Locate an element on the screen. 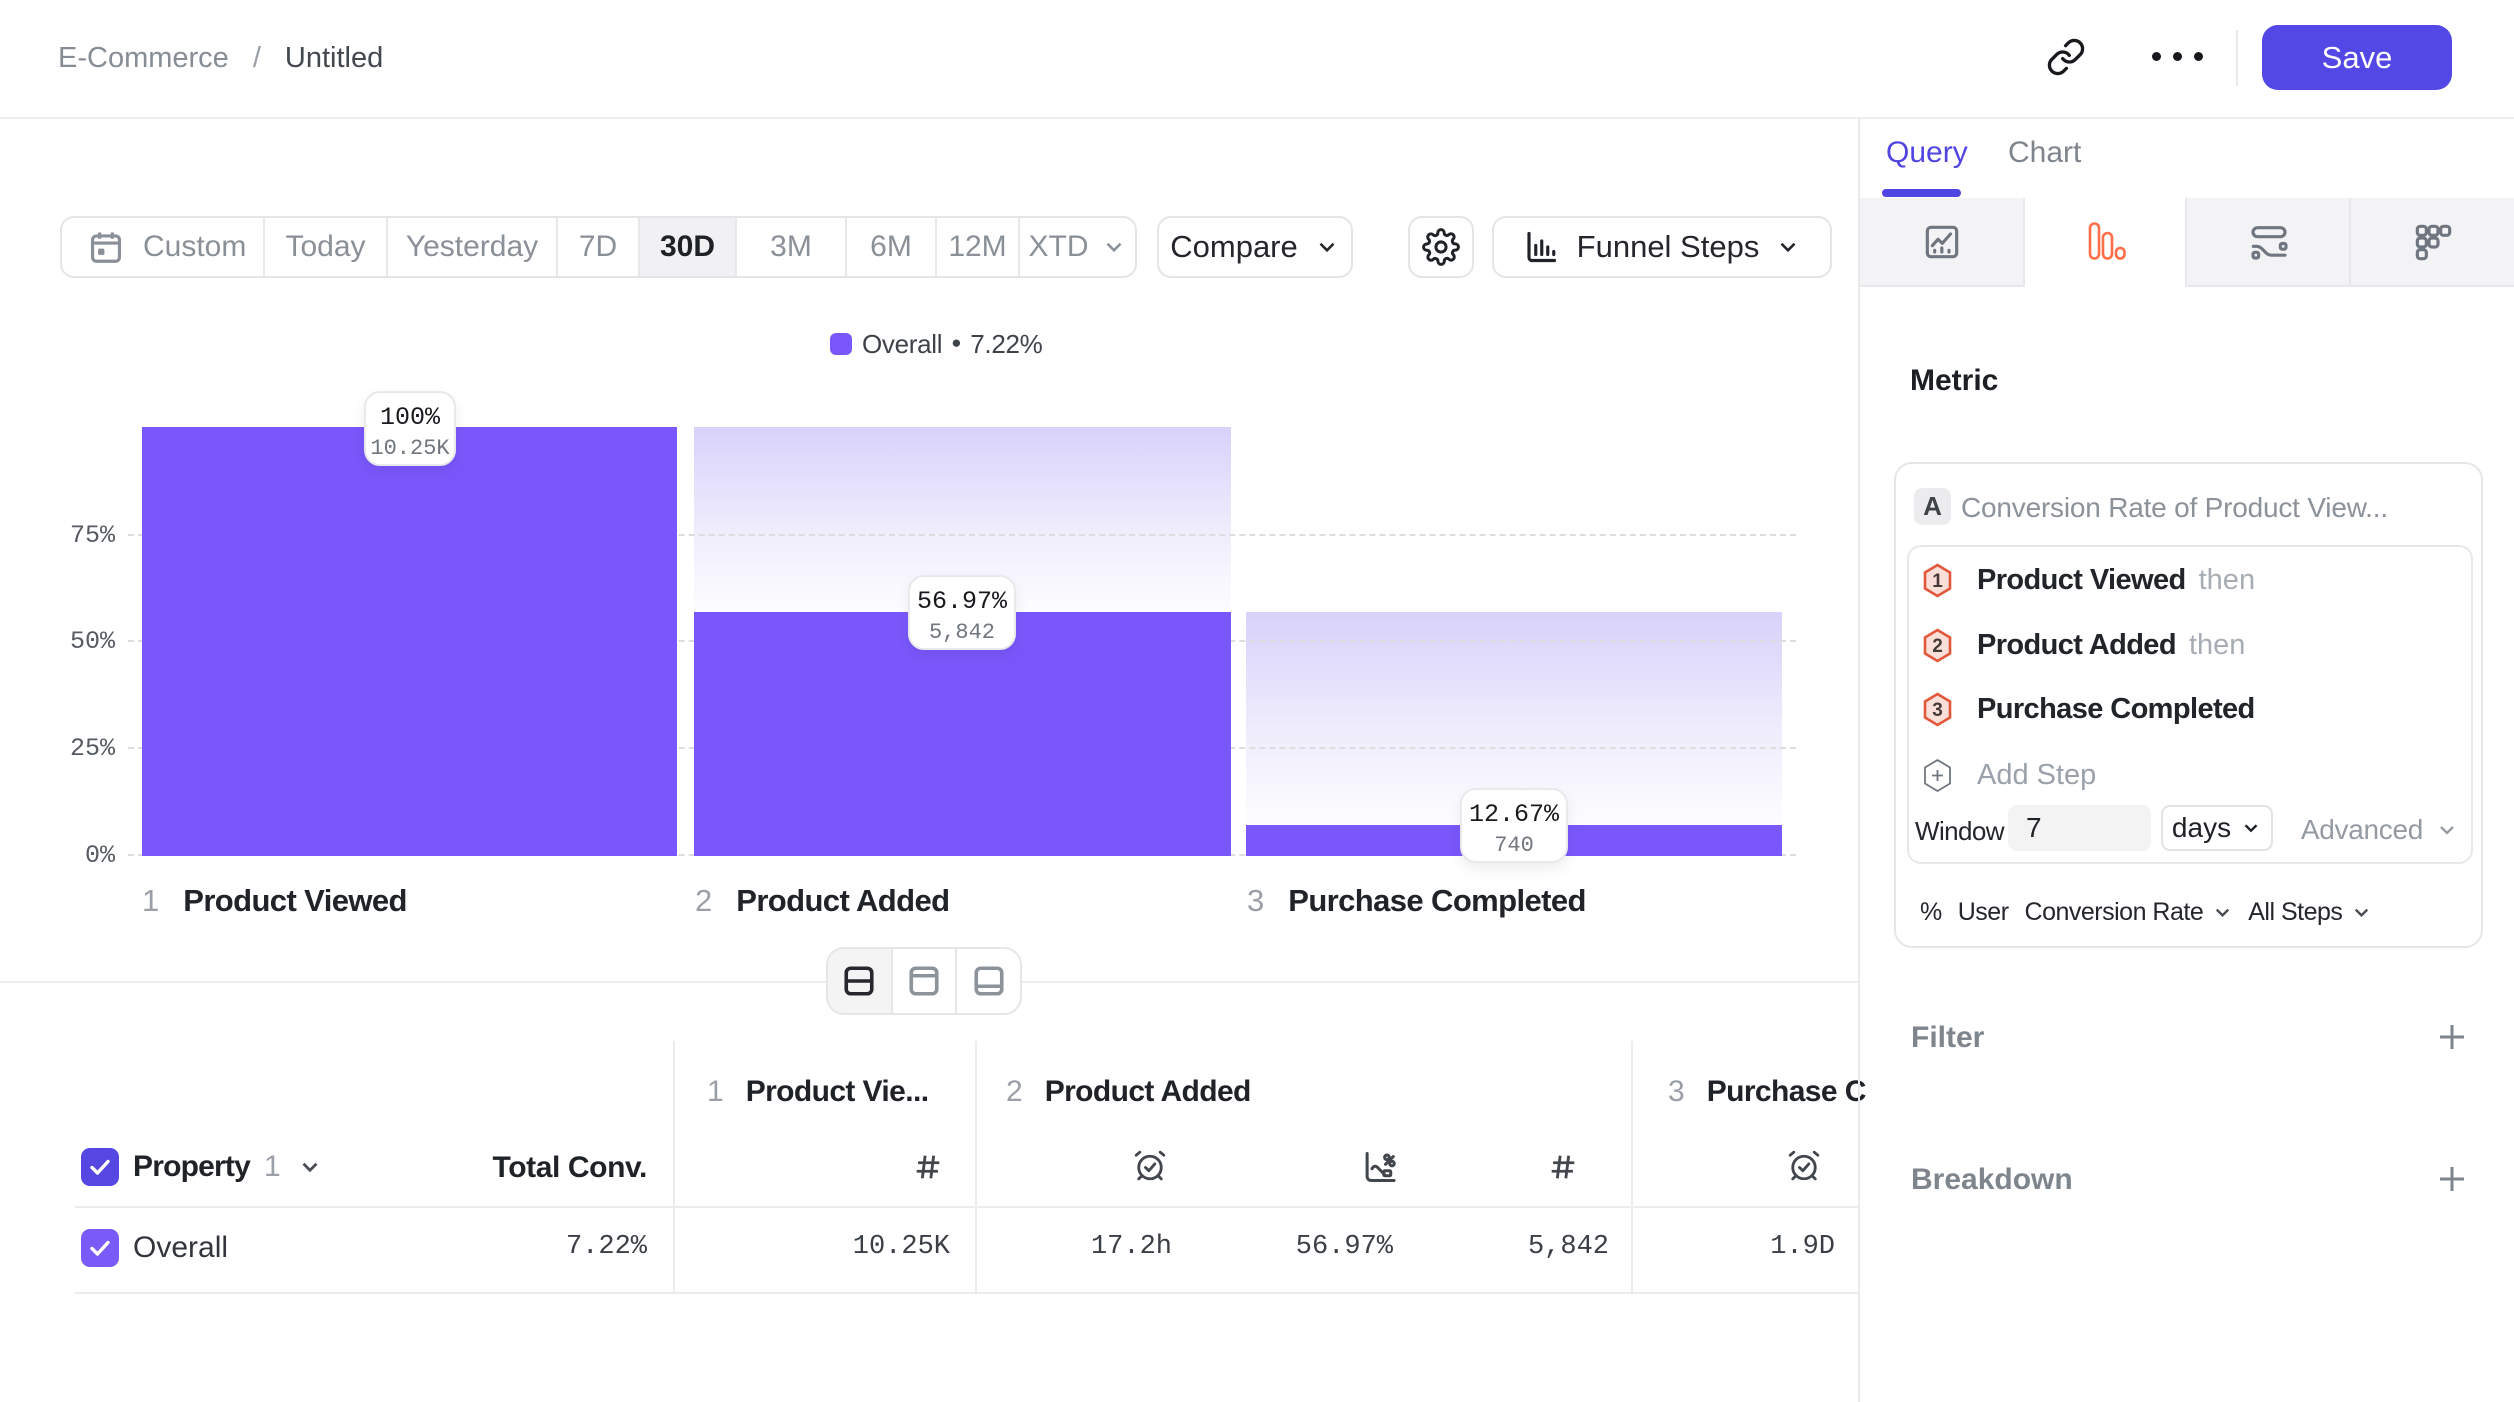 The width and height of the screenshot is (2514, 1402). svg-text: 3 is located at coordinates (1937, 710).